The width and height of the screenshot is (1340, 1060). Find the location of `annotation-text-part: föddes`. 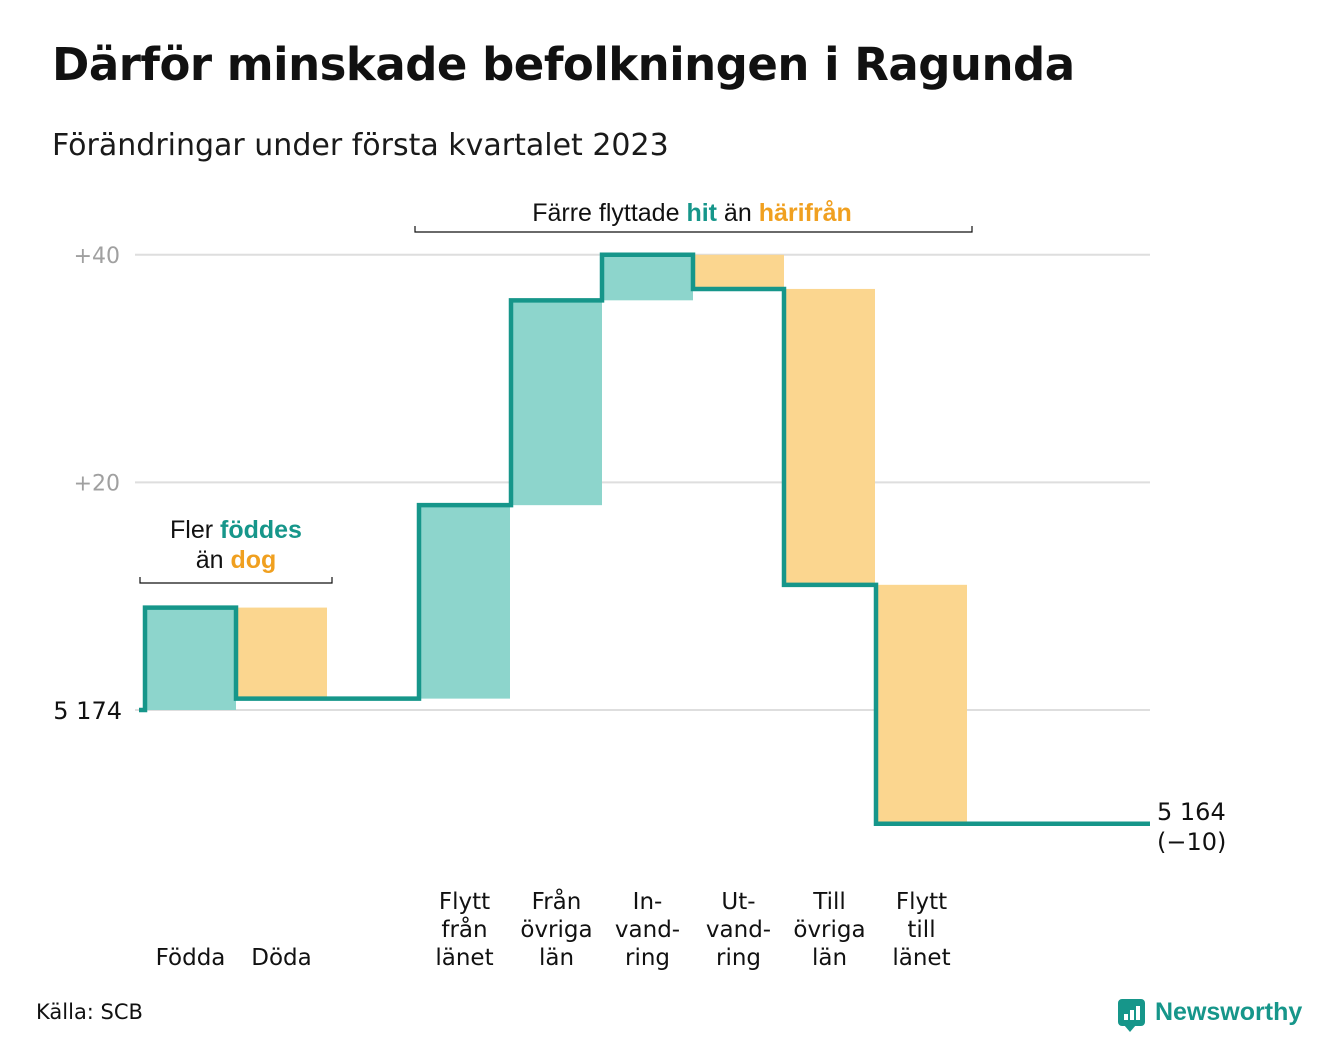

annotation-text-part: föddes is located at coordinates (261, 530).